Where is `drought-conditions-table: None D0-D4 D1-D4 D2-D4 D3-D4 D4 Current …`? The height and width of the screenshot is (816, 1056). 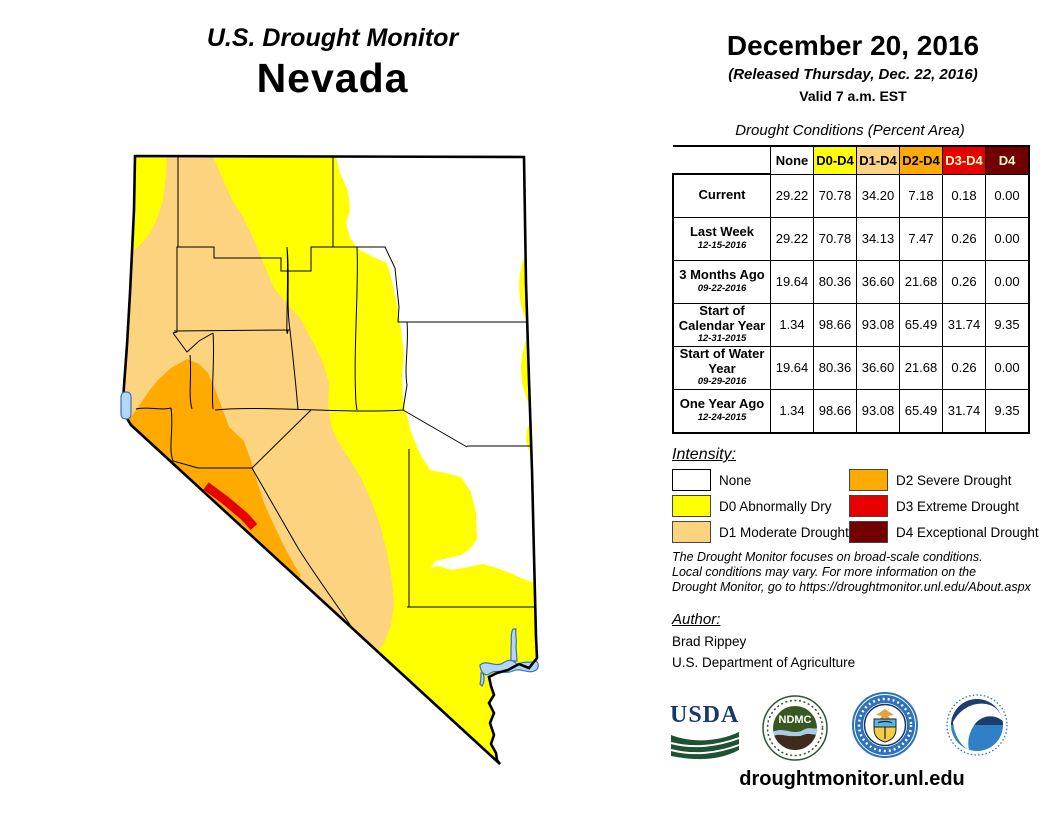 drought-conditions-table: None D0-D4 D1-D4 D2-D4 D3-D4 D4 Current … is located at coordinates (851, 289).